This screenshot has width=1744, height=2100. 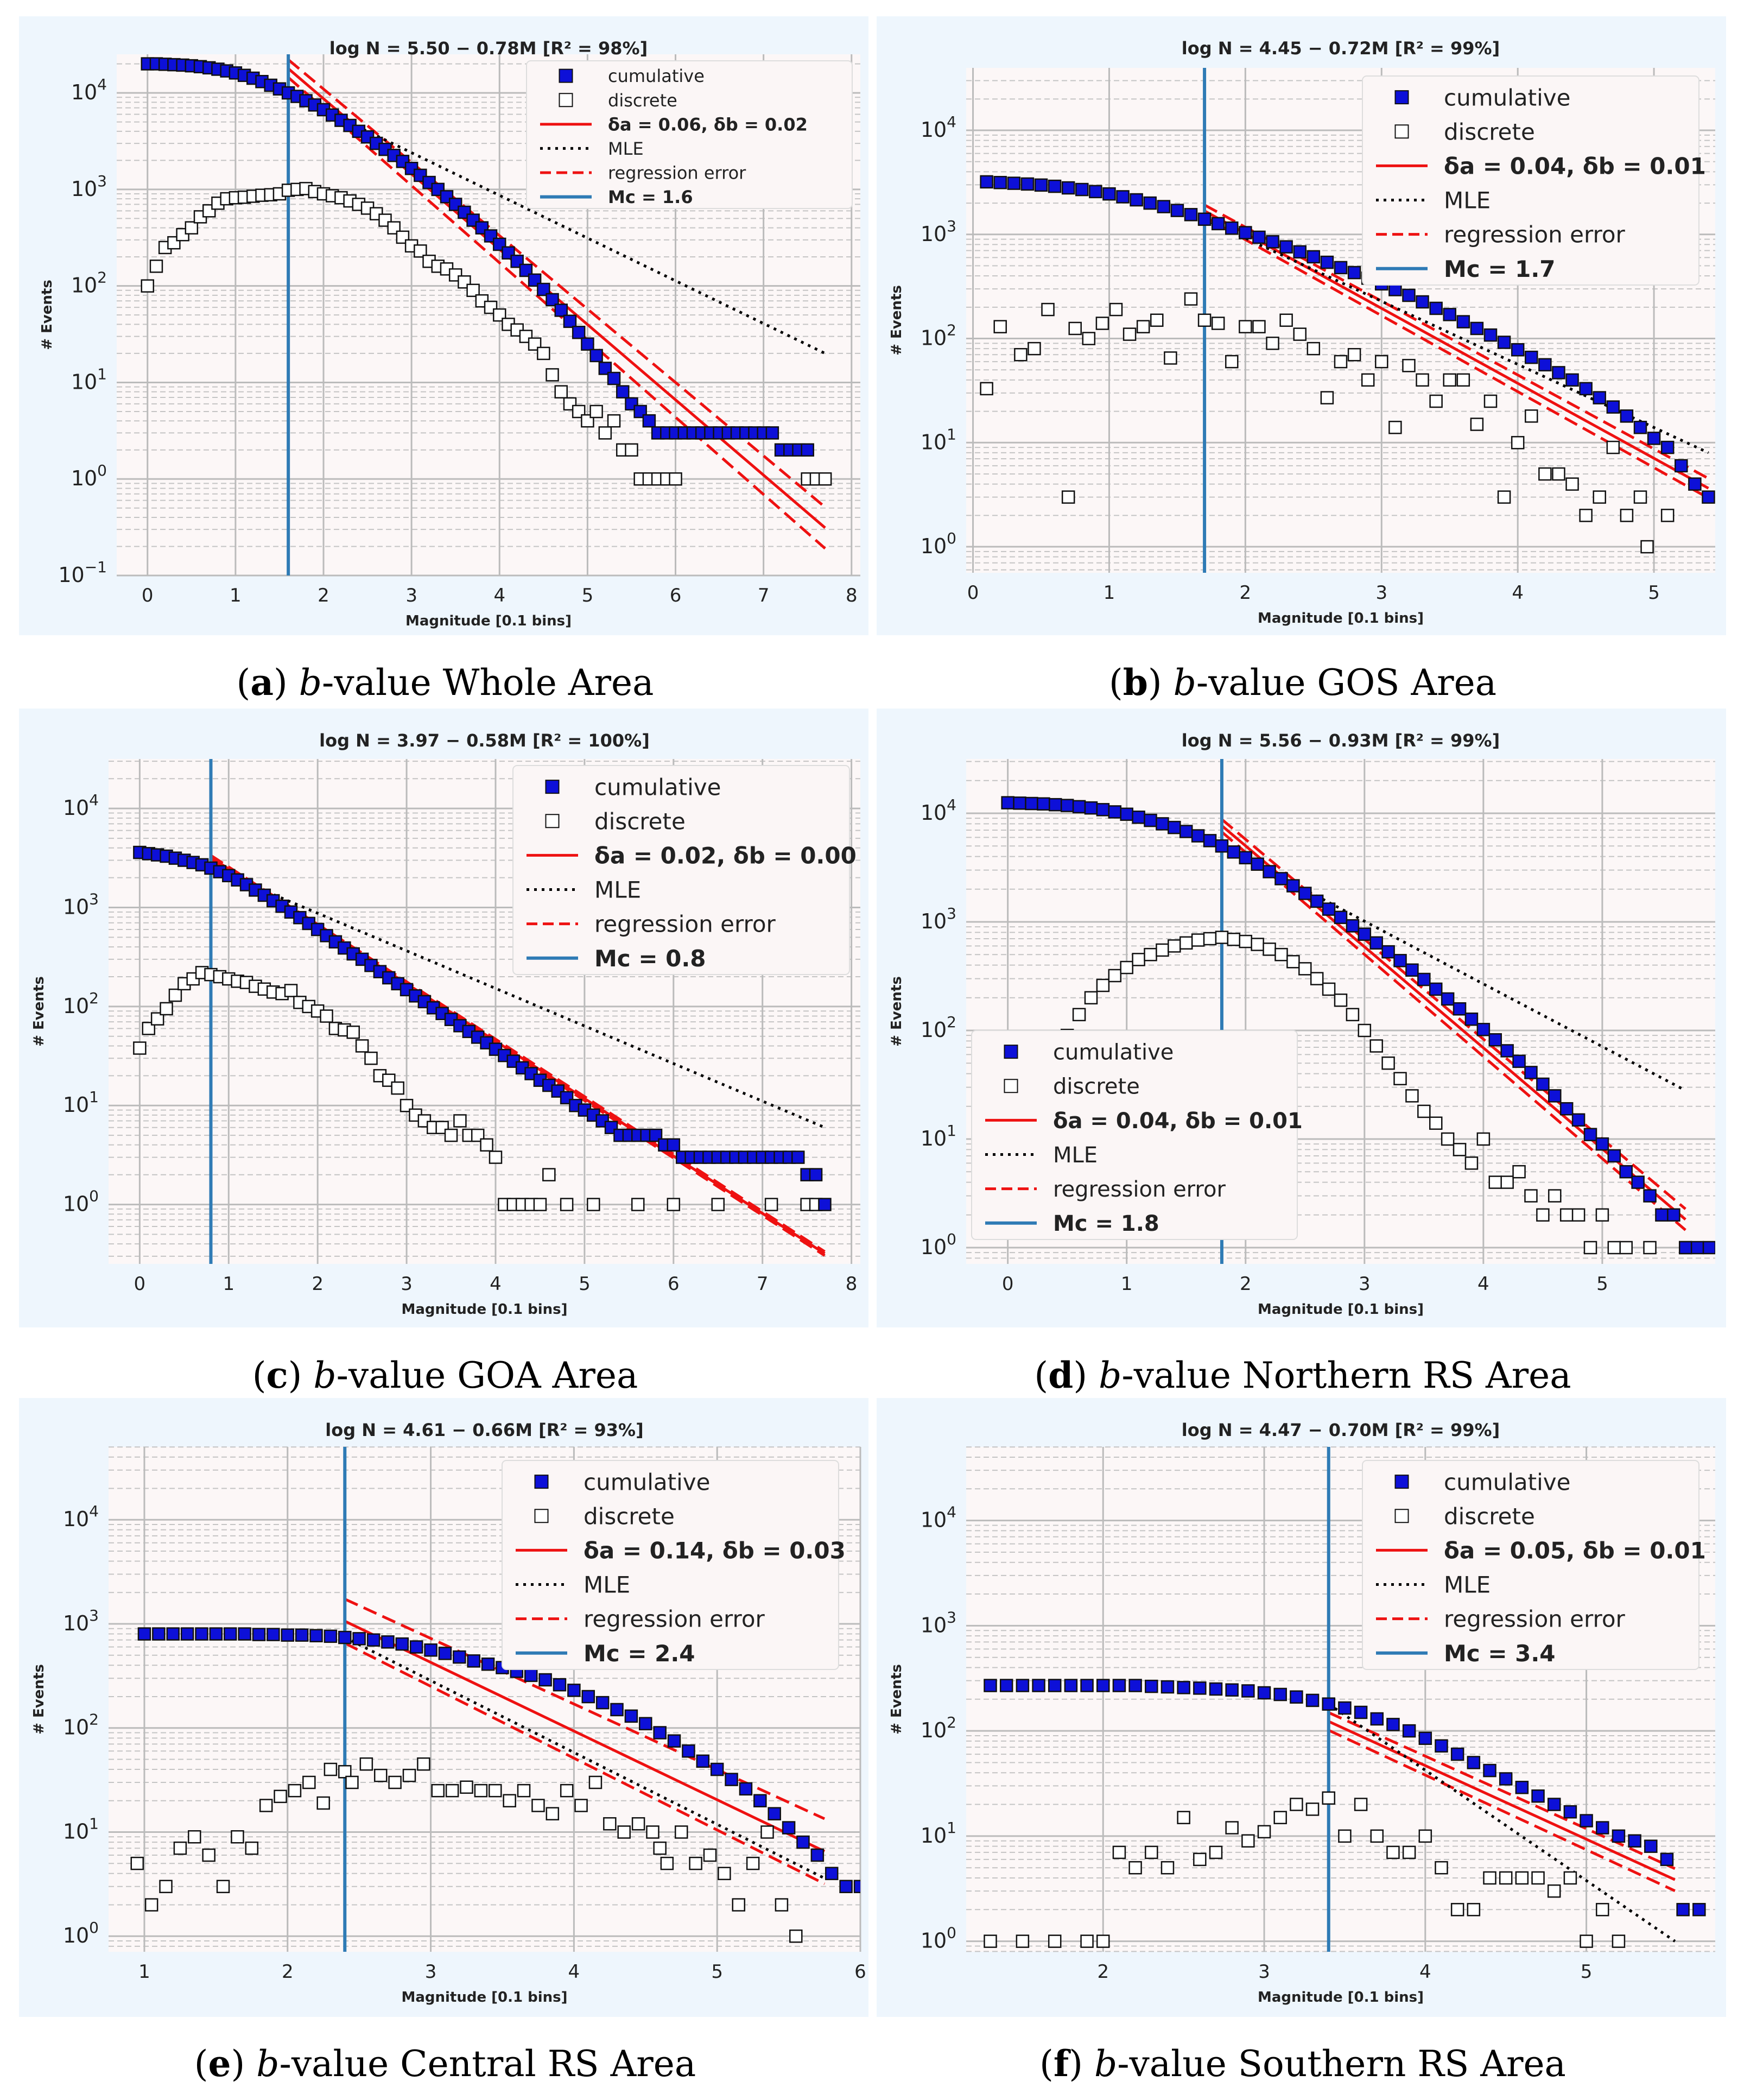 I want to click on y-axis-label: # Events, so click(x=39, y=1699).